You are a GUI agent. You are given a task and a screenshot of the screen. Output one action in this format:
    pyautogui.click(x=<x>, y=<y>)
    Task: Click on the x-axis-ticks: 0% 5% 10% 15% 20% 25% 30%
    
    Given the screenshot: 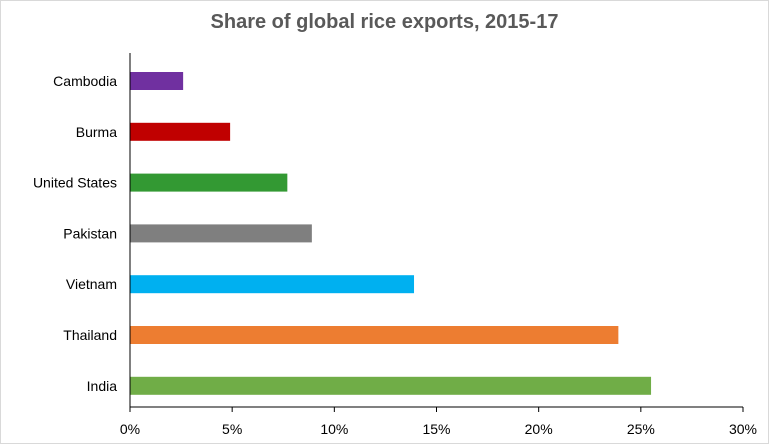 What is the action you would take?
    pyautogui.click(x=438, y=422)
    